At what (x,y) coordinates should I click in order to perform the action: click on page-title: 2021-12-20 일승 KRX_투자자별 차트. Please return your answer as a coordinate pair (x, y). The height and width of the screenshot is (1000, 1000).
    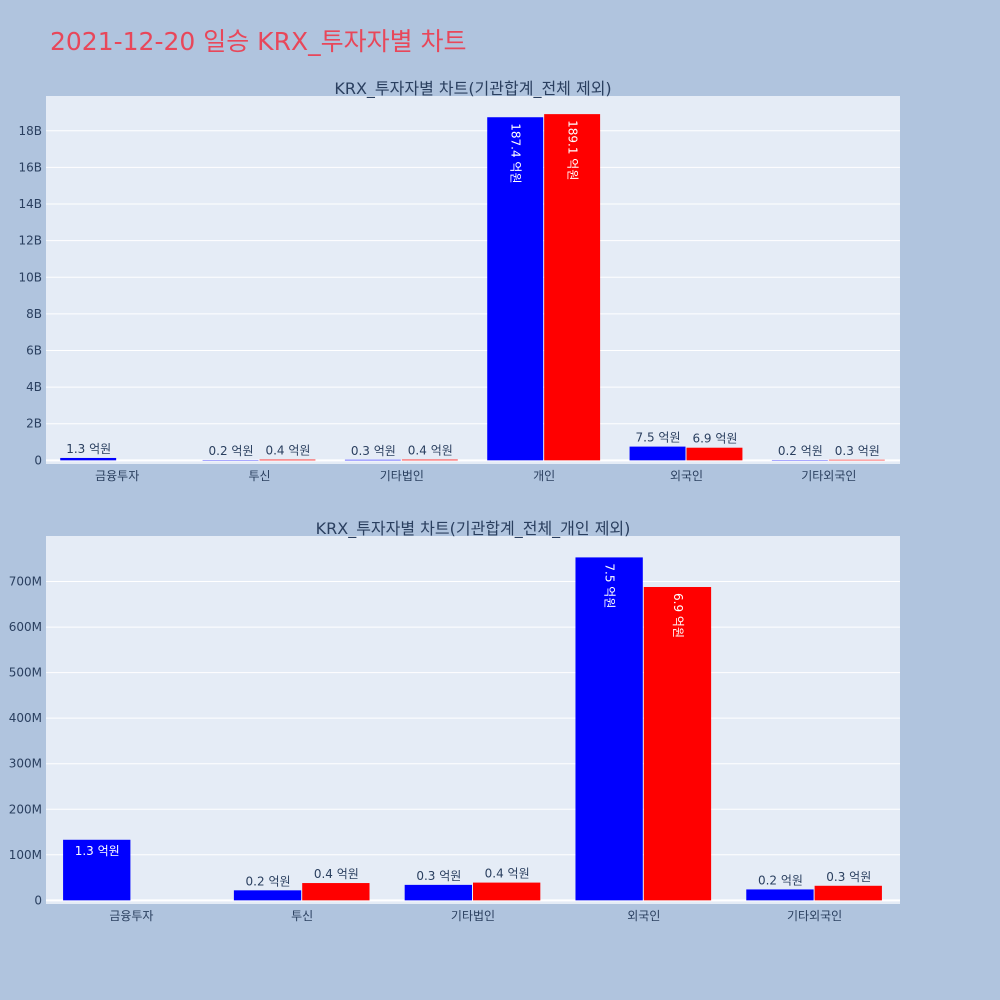
    Looking at the image, I should click on (258, 41).